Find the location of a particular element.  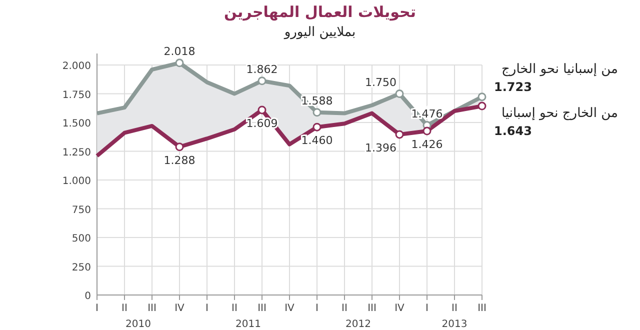

data-label: 1.460 is located at coordinates (317, 141).